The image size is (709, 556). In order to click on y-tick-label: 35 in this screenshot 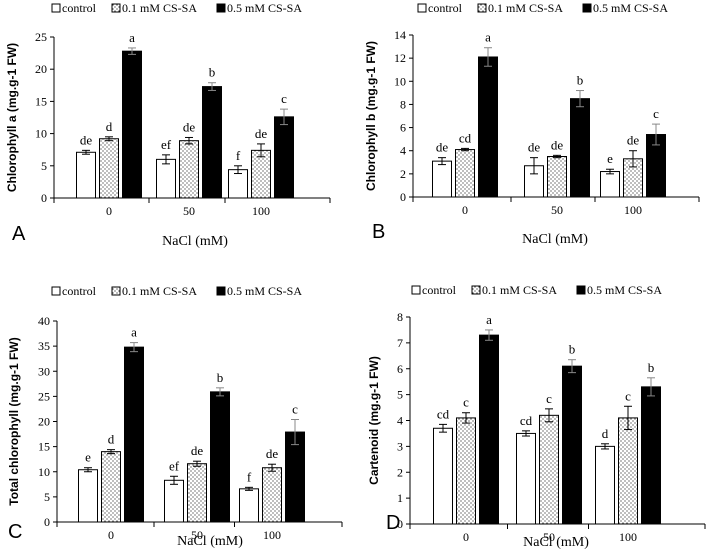, I will do `click(44, 346)`.